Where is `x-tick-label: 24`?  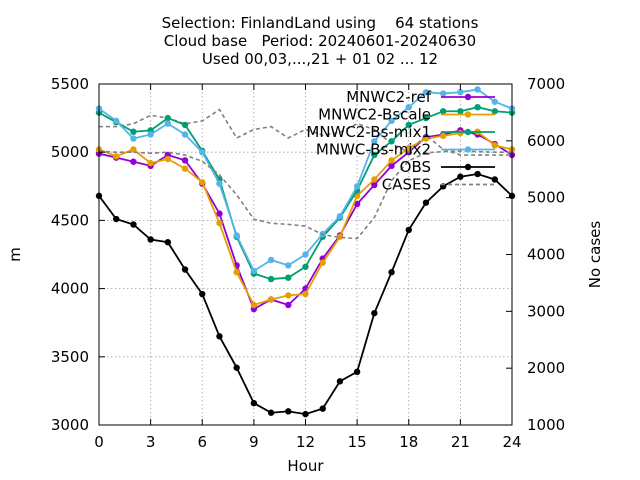
x-tick-label: 24 is located at coordinates (511, 442).